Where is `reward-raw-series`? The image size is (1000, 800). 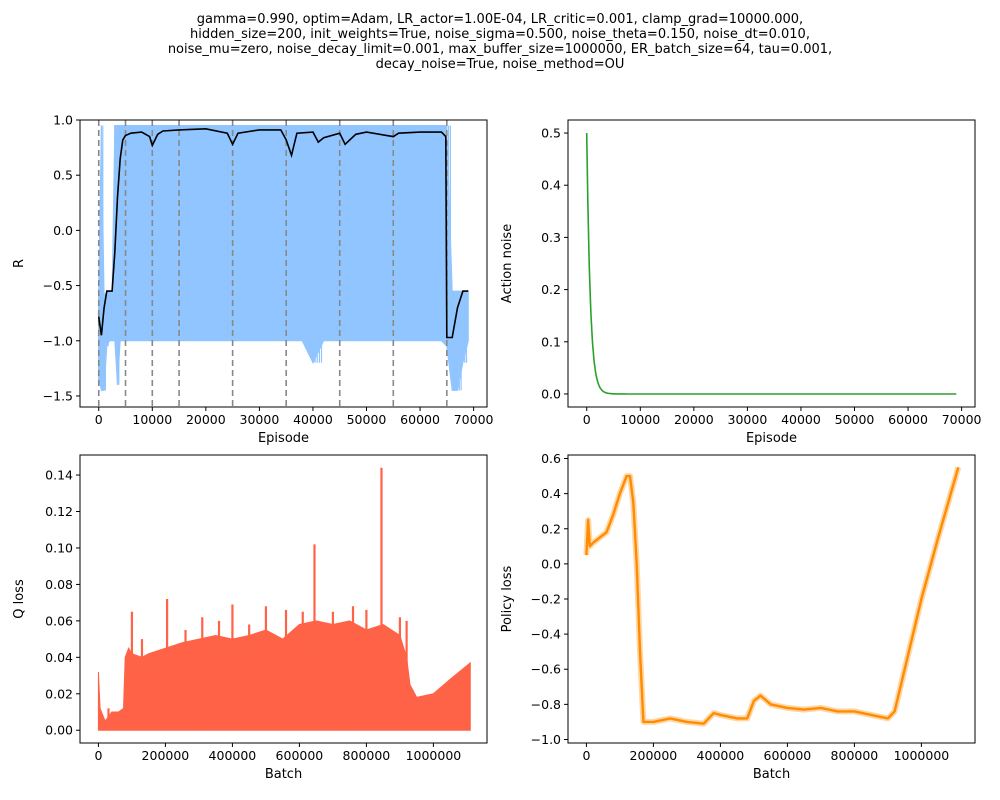 reward-raw-series is located at coordinates (283, 258).